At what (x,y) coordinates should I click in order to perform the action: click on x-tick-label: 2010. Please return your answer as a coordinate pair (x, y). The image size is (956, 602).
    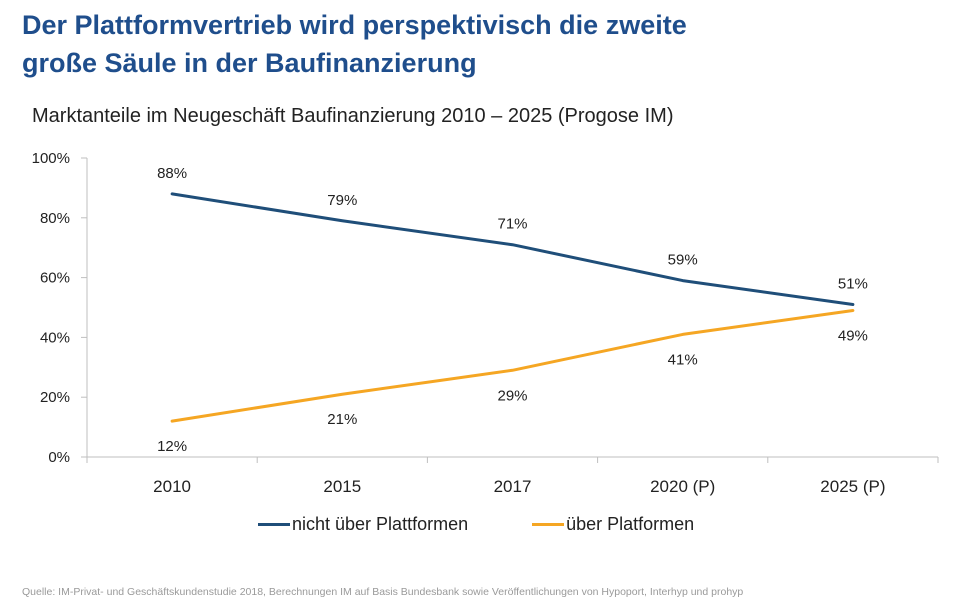
    Looking at the image, I should click on (172, 486).